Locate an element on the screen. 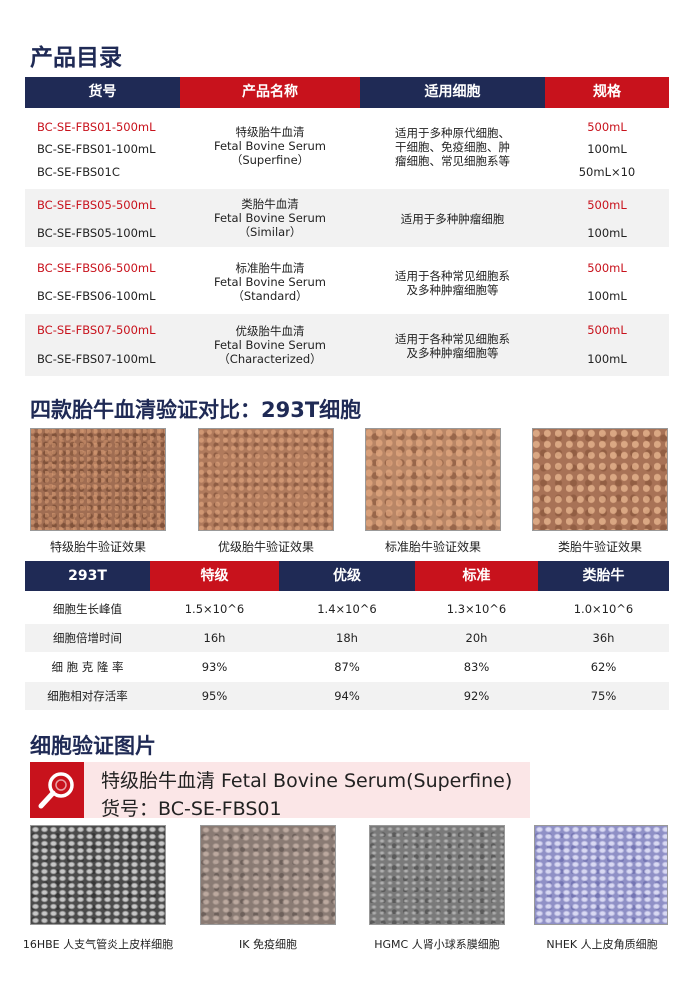 The image size is (700, 993). comparison-title: 四款胎牛血清验证对比：293T细胞 is located at coordinates (196, 410).